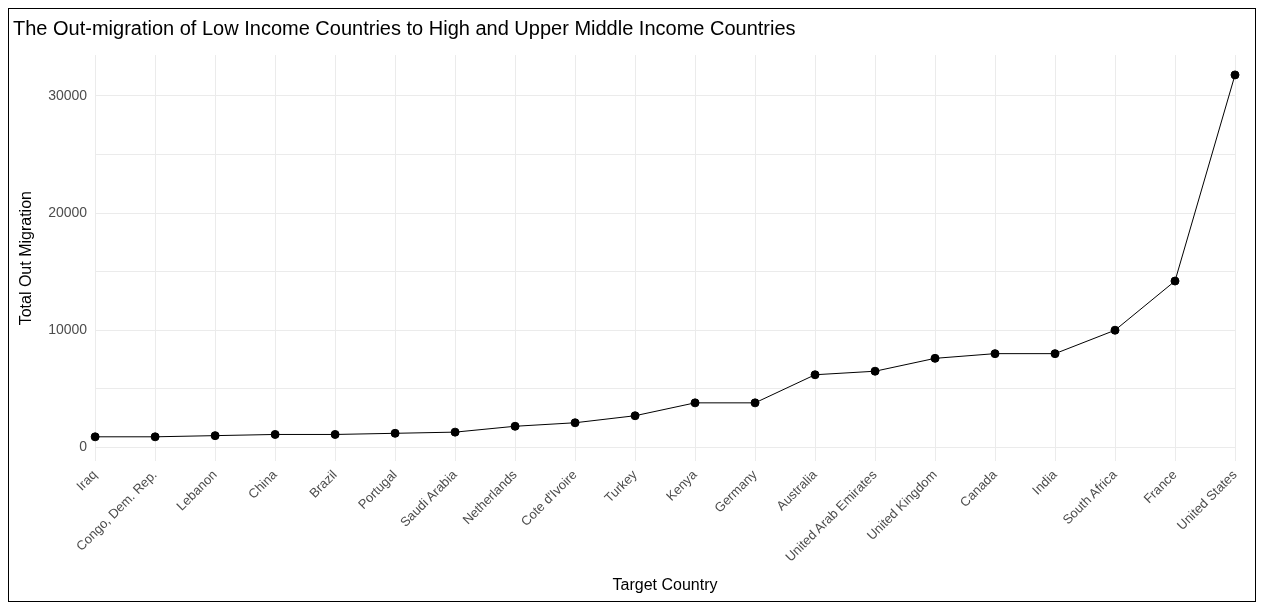  I want to click on chart-title: The Out-migration of Low Income Countries to High and Upper Middle Income Countries, so click(404, 27).